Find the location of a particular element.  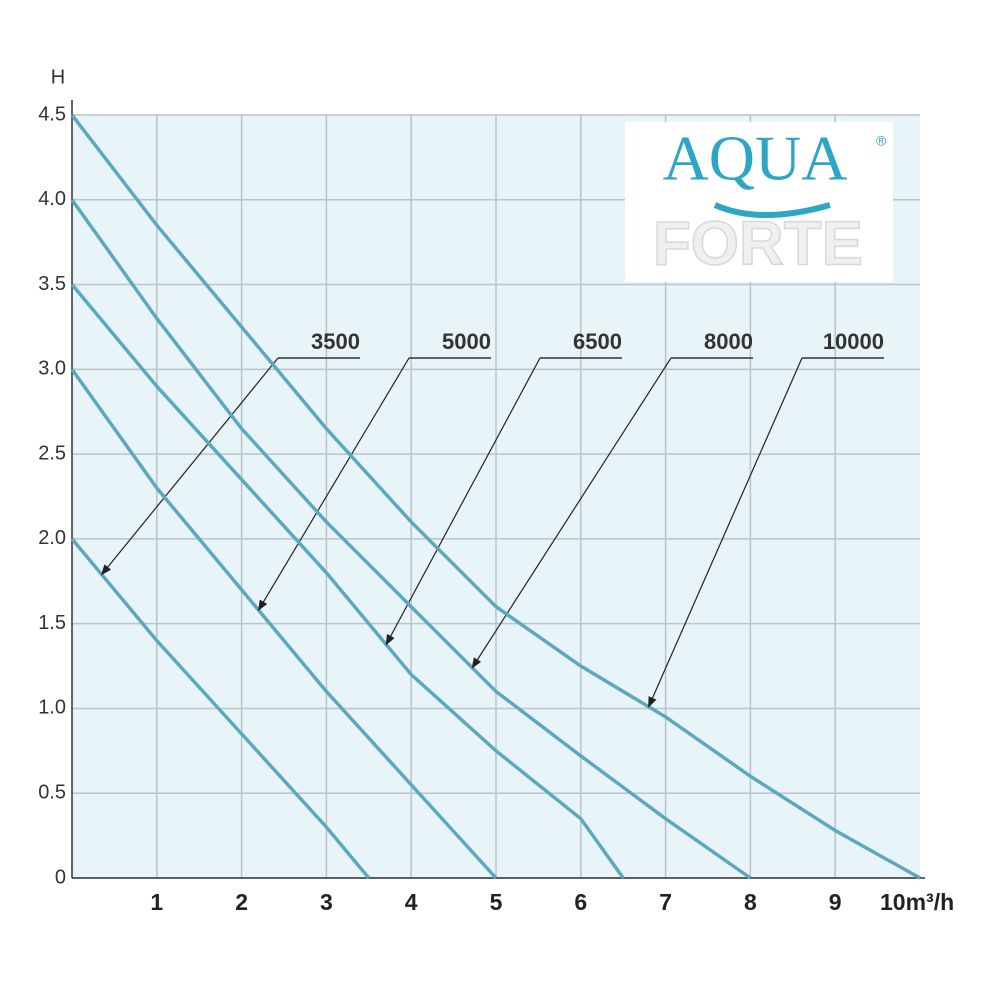

y-tick-label: 0.5 is located at coordinates (52, 793).